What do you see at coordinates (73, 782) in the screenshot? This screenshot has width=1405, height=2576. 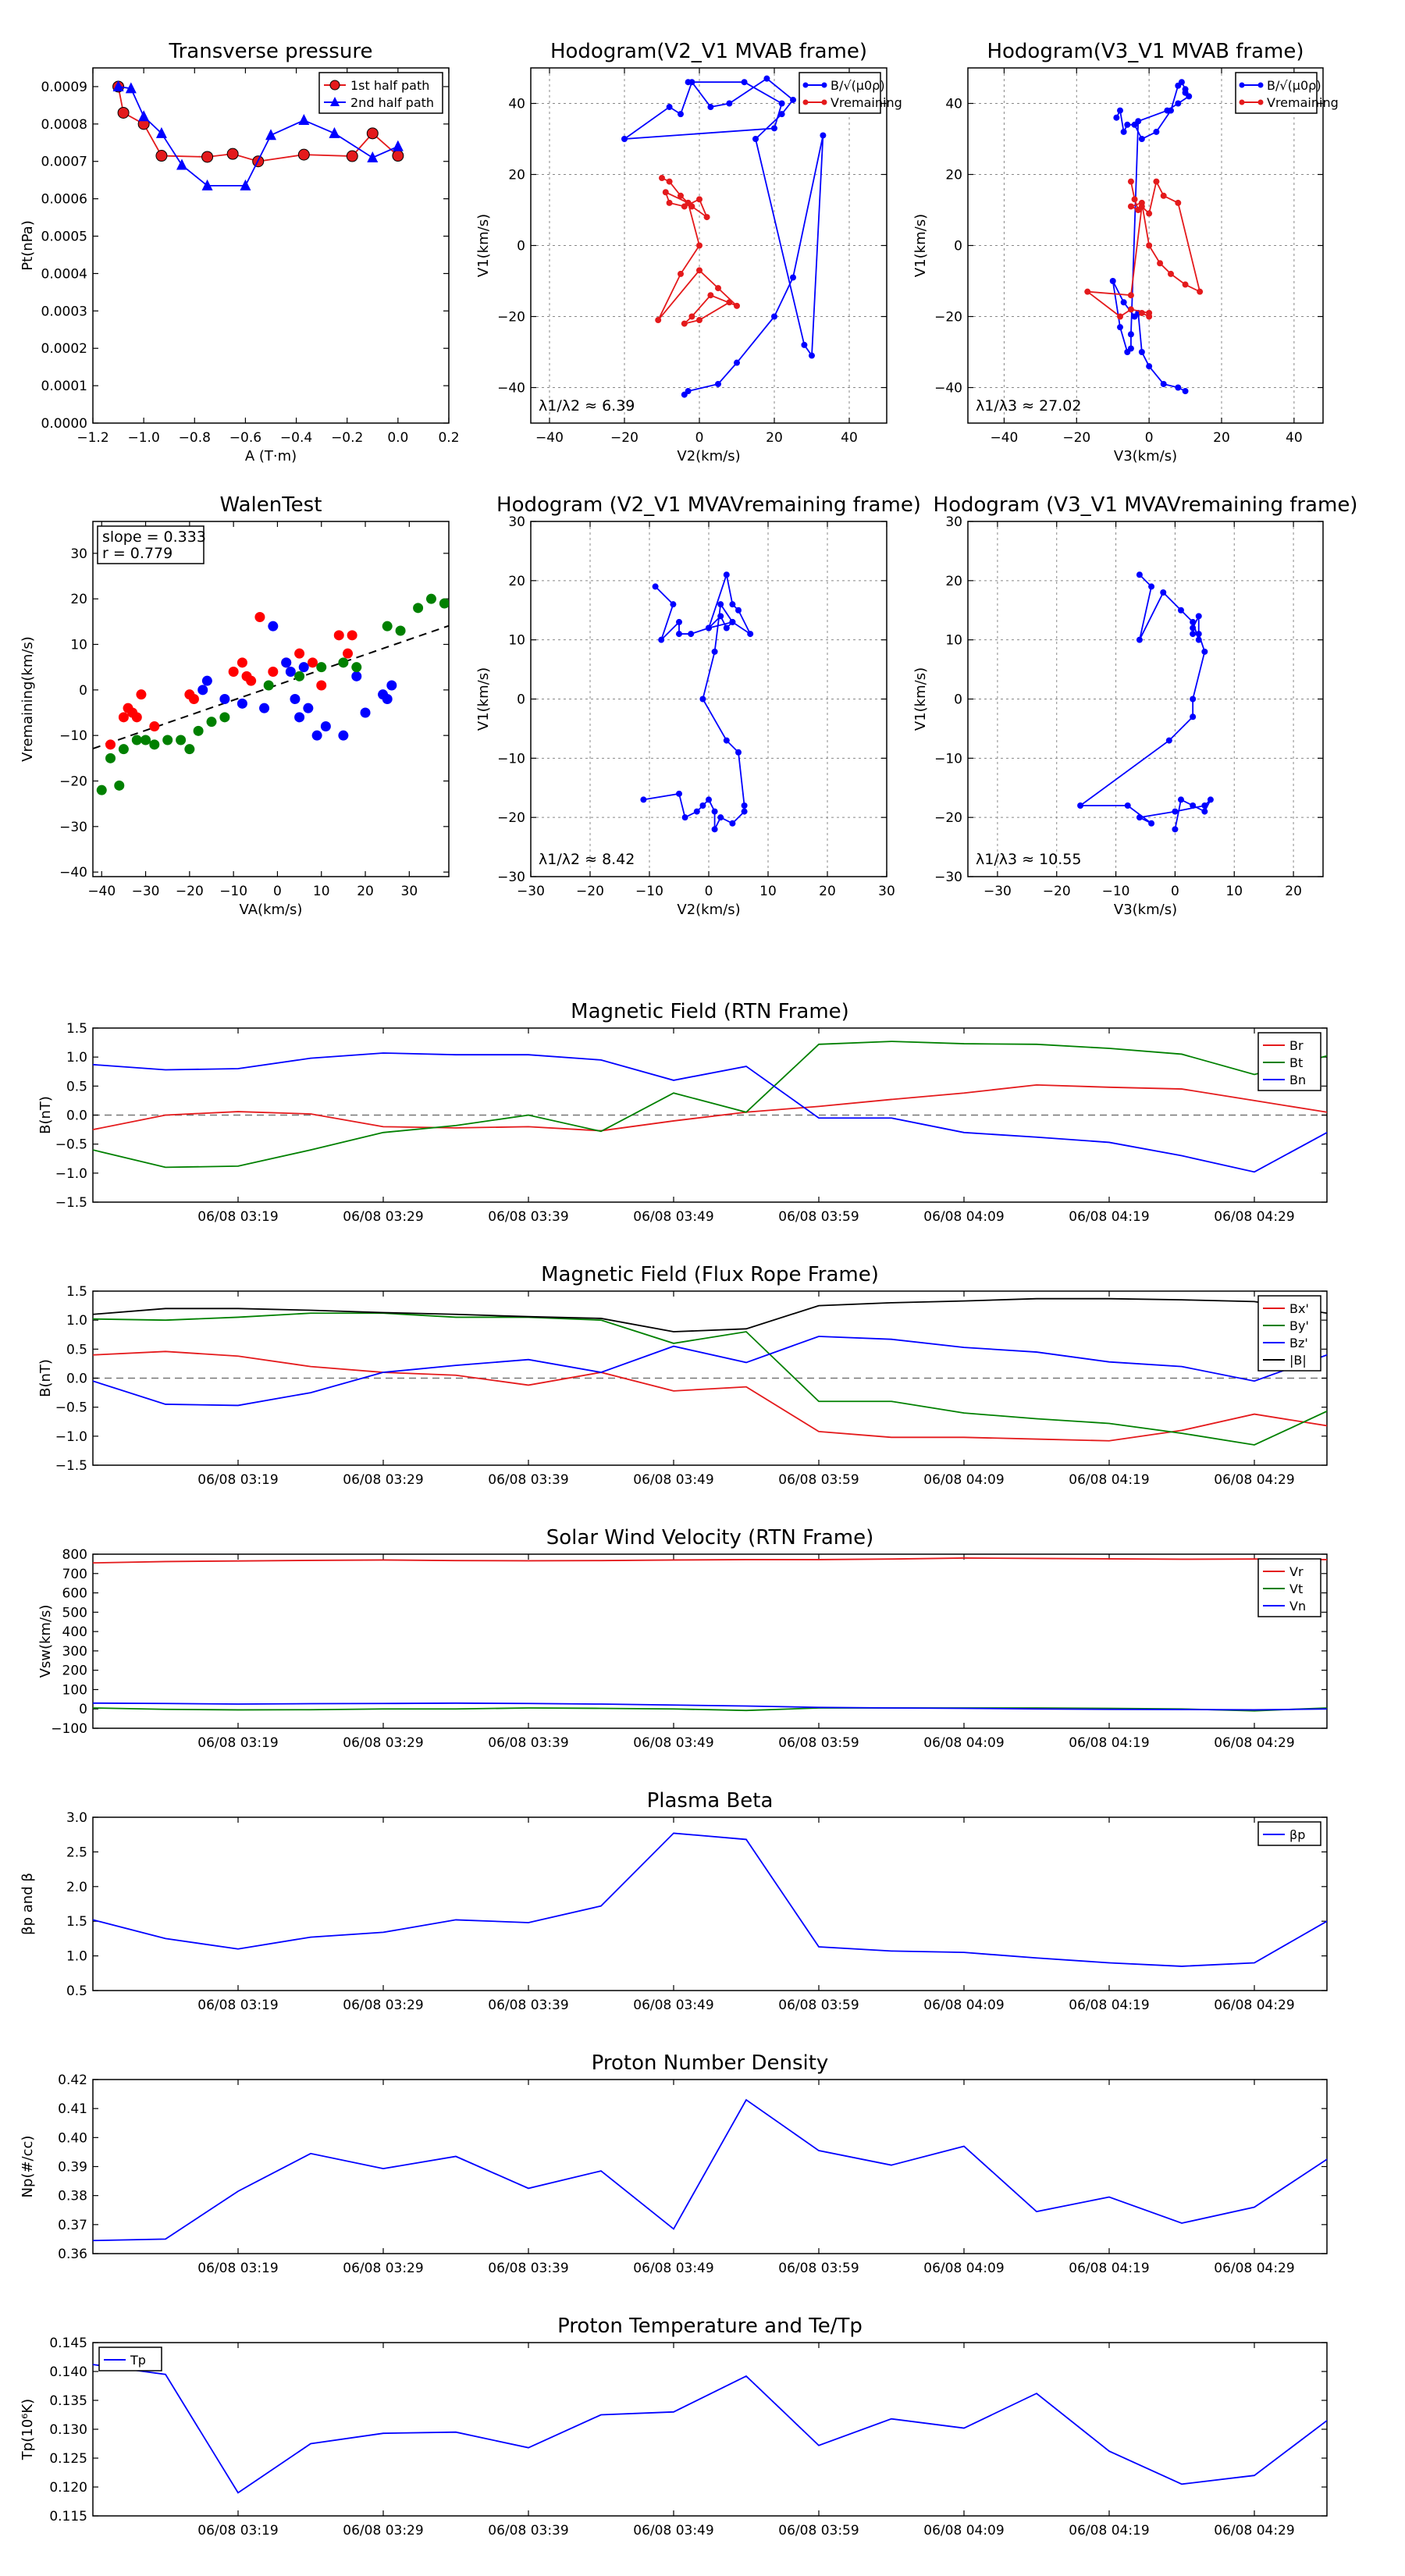 I see `y-tick-label: −20` at bounding box center [73, 782].